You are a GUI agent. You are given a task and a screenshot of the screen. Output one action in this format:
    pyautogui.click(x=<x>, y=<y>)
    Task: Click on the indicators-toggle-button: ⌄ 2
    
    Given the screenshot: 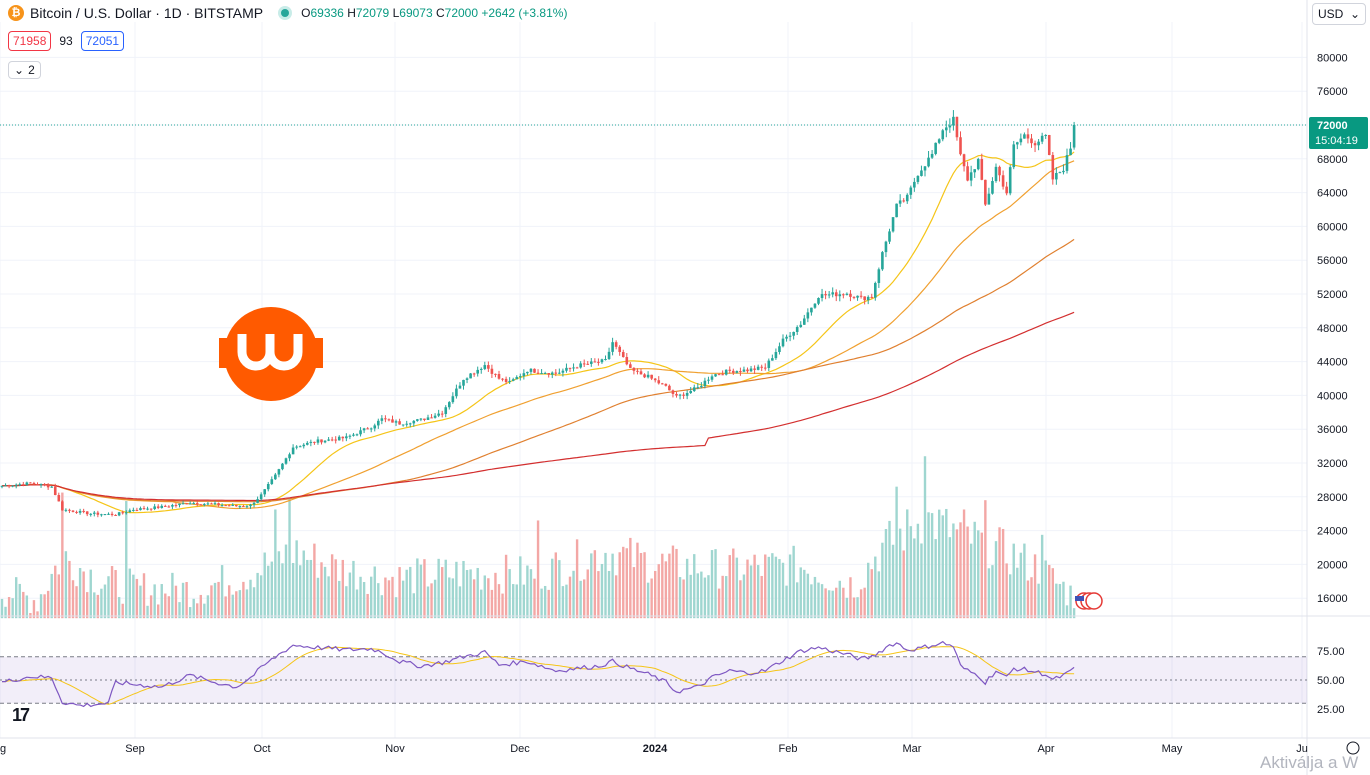 What is the action you would take?
    pyautogui.click(x=24, y=70)
    